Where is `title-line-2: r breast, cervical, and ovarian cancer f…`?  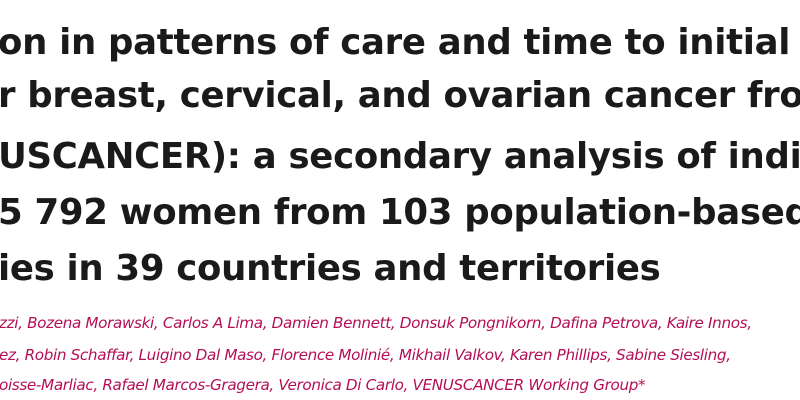 title-line-2: r breast, cervical, and ovarian cancer f… is located at coordinates (400, 95).